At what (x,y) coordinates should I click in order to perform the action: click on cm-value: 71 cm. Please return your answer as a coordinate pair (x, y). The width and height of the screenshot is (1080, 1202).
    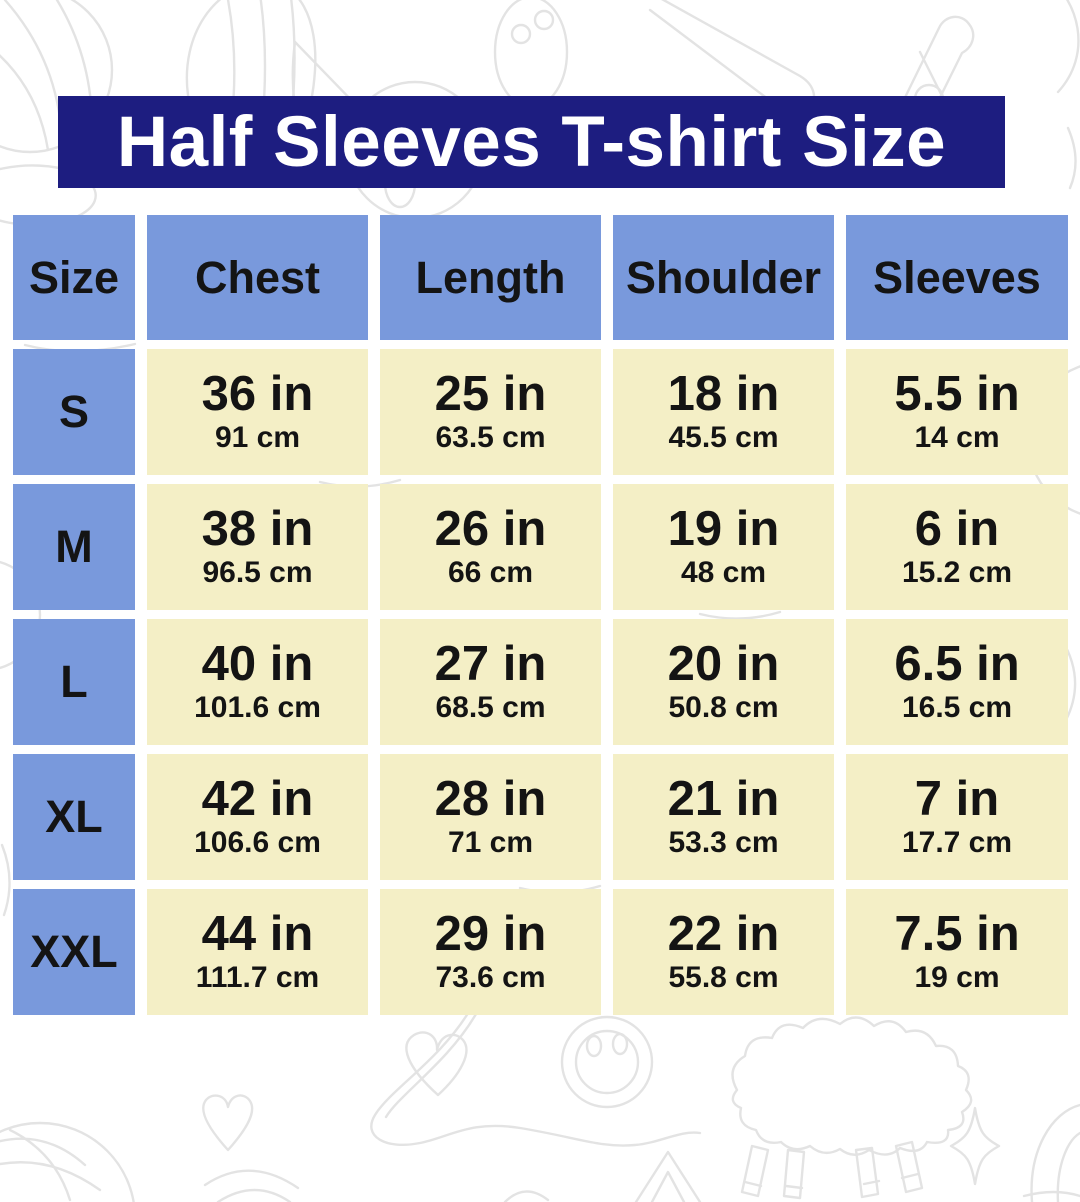
    Looking at the image, I should click on (490, 843).